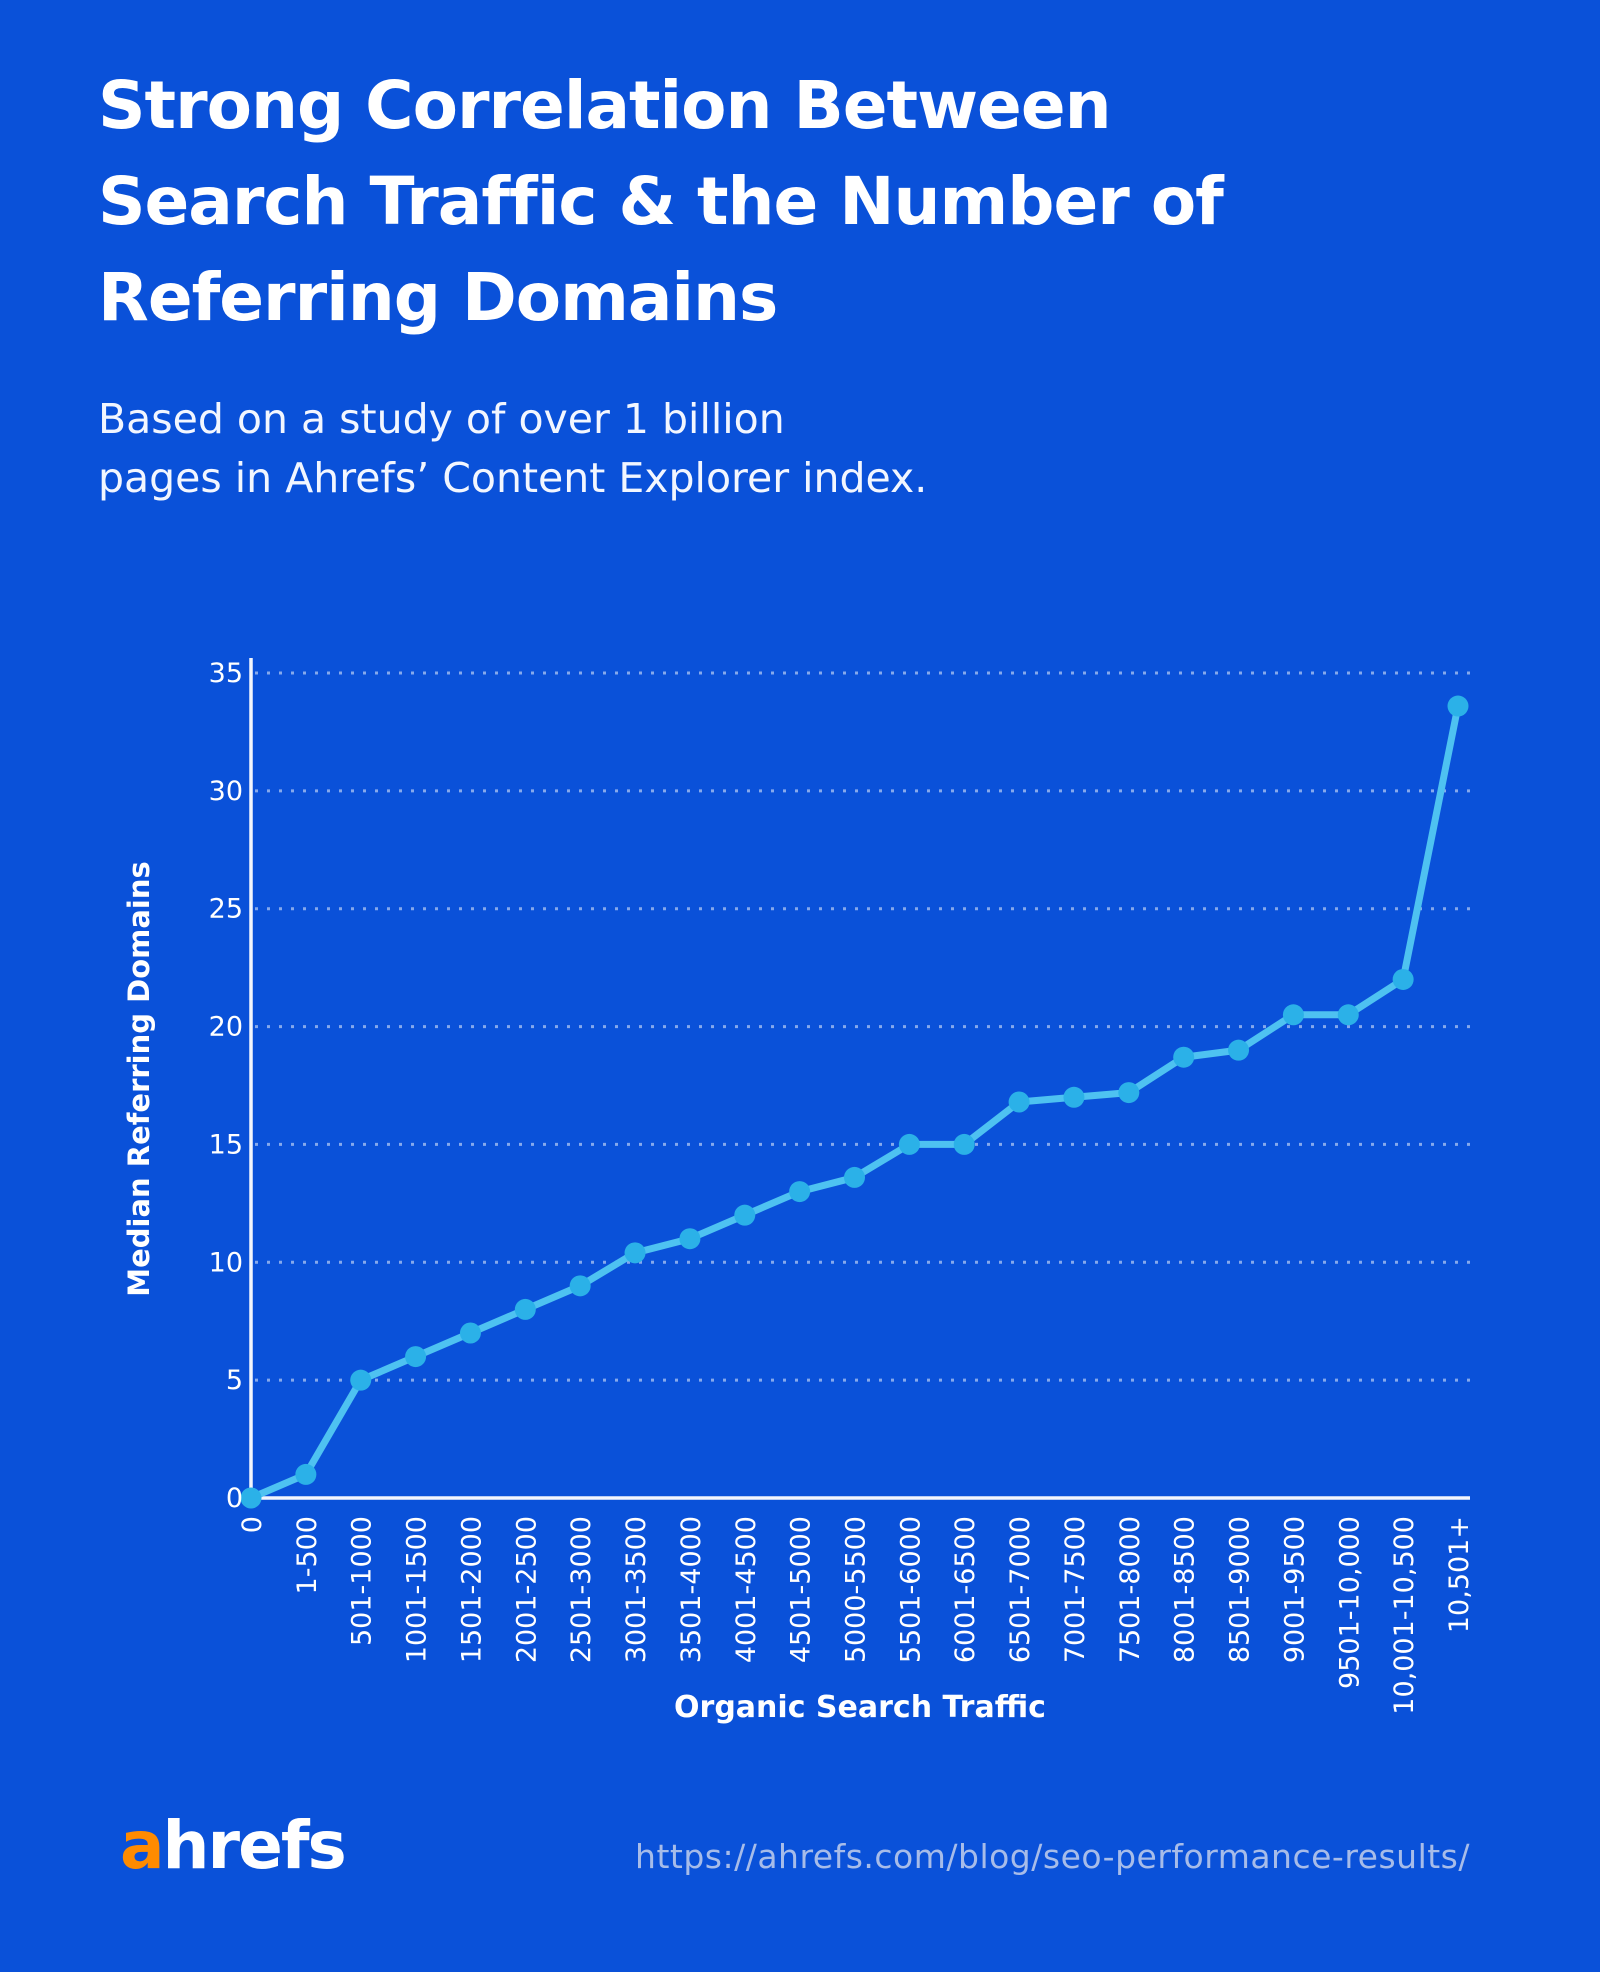  I want to click on x-tick-label: 1001-1500, so click(417, 1589).